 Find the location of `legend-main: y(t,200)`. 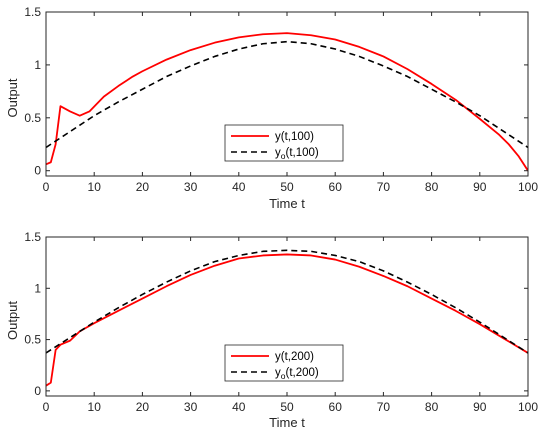

legend-main: y(t,200) is located at coordinates (294, 357).